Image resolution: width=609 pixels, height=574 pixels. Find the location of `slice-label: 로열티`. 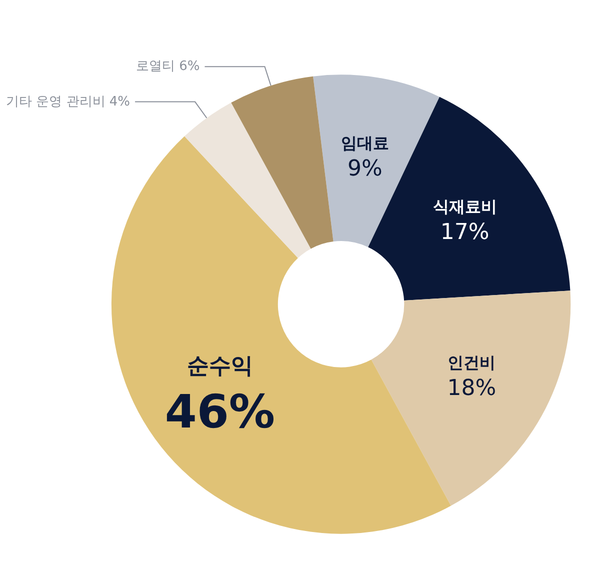

slice-label: 로열티 is located at coordinates (158, 66).